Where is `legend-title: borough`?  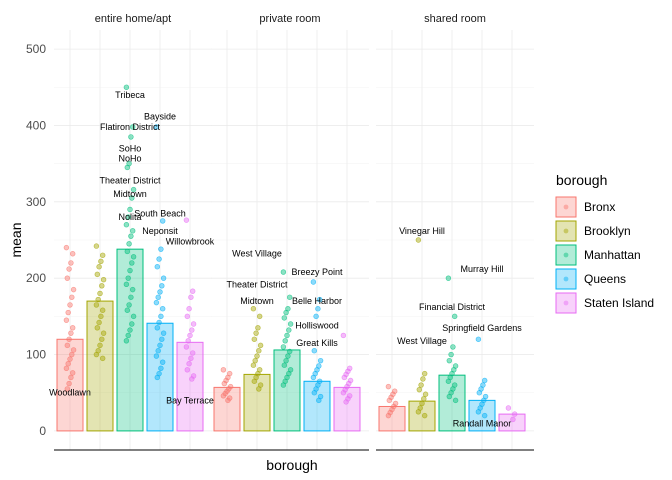
legend-title: borough is located at coordinates (581, 180).